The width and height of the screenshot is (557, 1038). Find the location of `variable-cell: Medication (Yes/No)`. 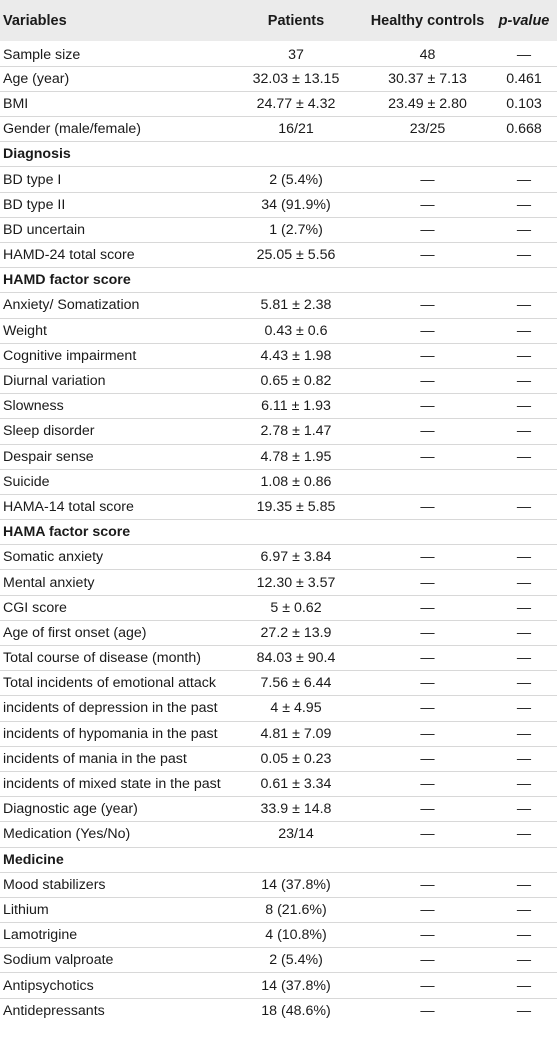

variable-cell: Medication (Yes/No) is located at coordinates (116, 834).